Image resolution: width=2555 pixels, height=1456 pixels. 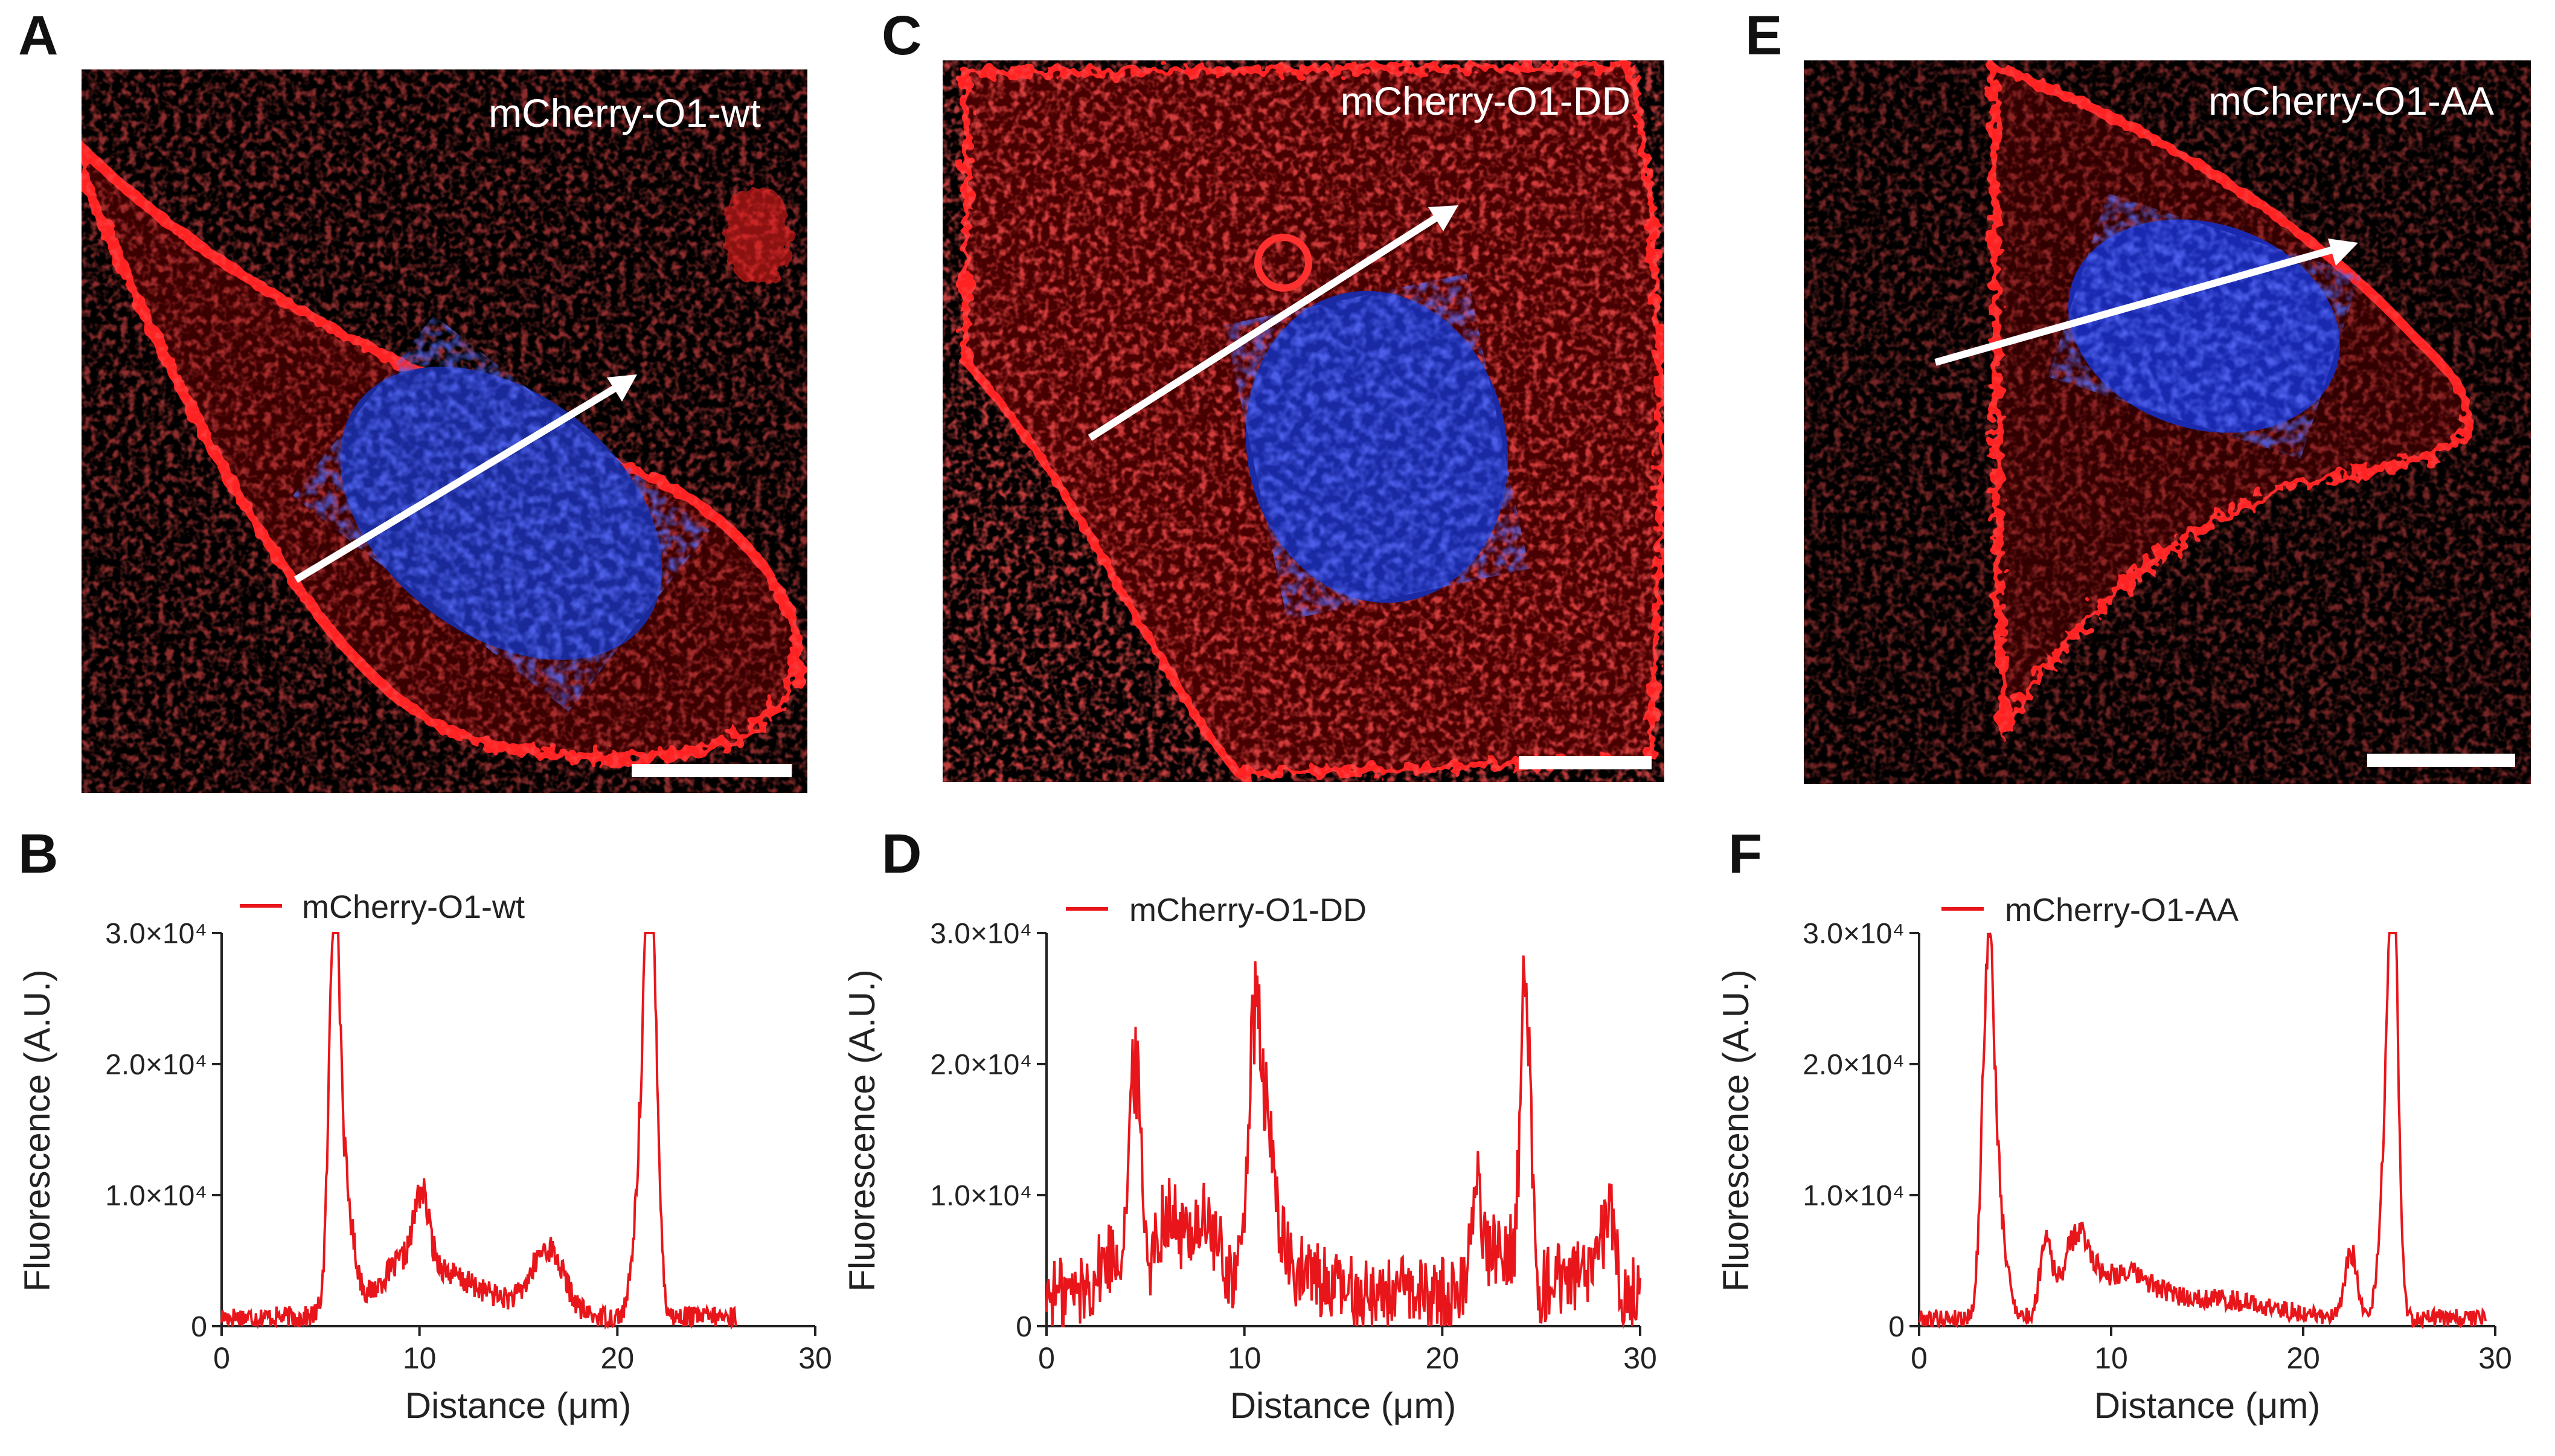 I want to click on nucleus-a-texture, so click(x=501, y=513).